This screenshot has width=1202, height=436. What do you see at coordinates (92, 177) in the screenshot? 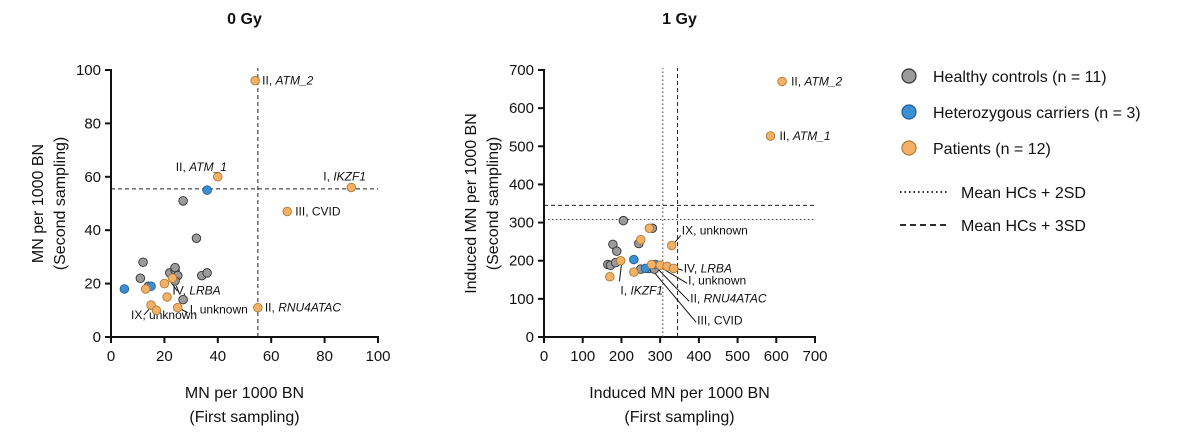
I see `y-tick-label: 60` at bounding box center [92, 177].